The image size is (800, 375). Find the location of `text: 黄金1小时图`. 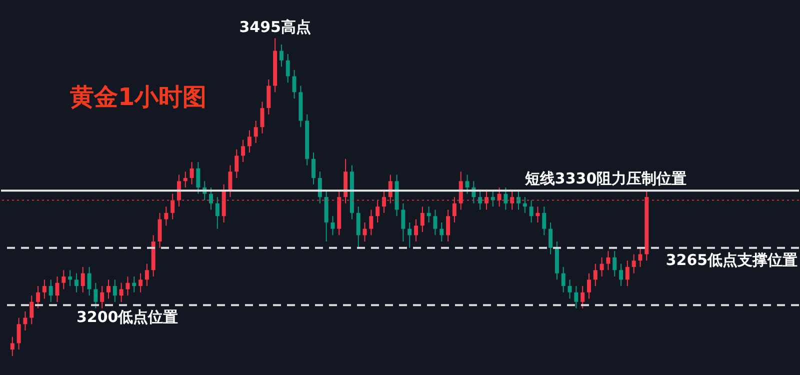

text: 黄金1小时图 is located at coordinates (138, 97).